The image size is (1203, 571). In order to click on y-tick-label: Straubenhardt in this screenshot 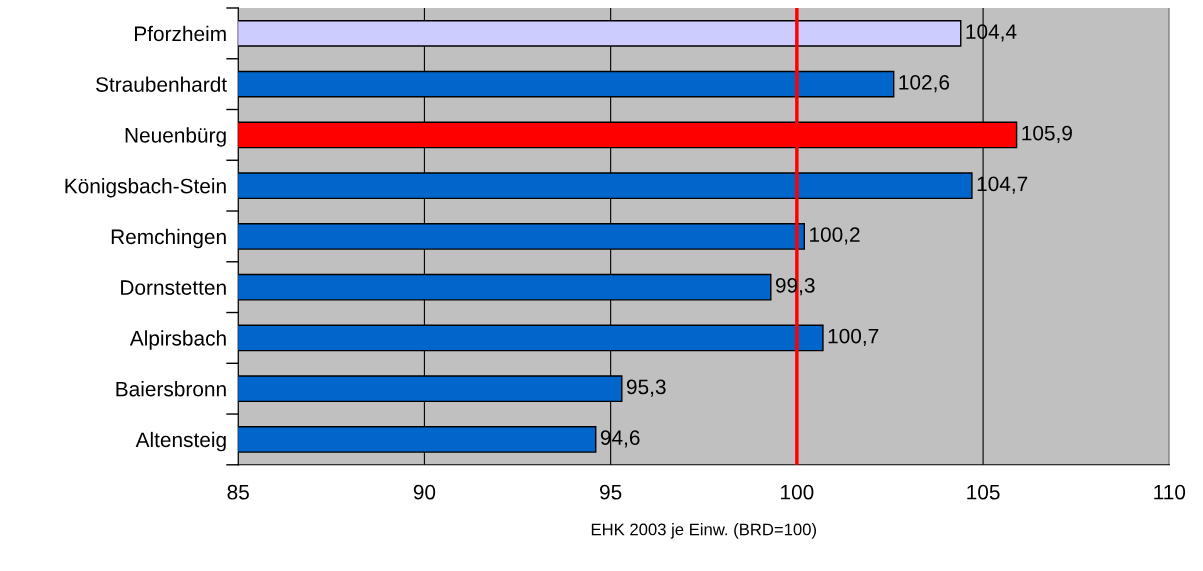, I will do `click(161, 84)`.